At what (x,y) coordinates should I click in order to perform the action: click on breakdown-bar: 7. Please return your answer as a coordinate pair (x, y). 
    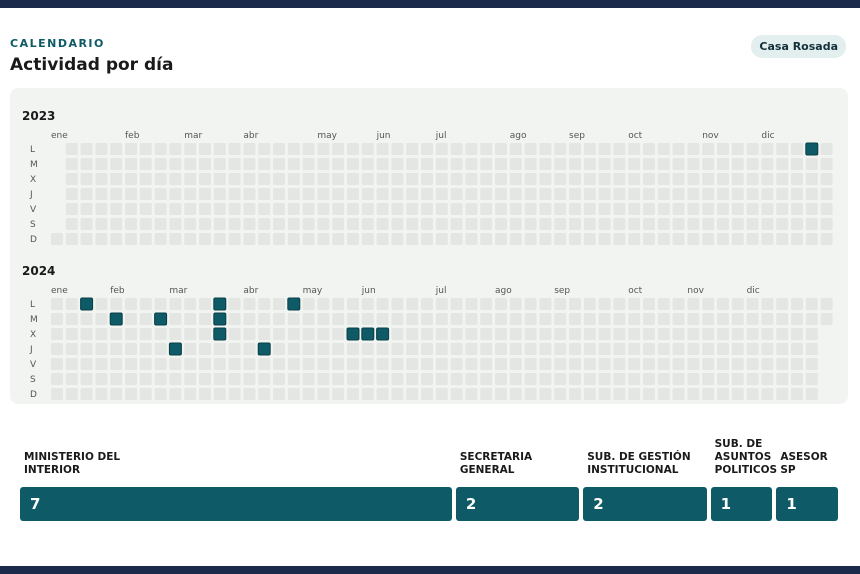
    Looking at the image, I should click on (236, 504).